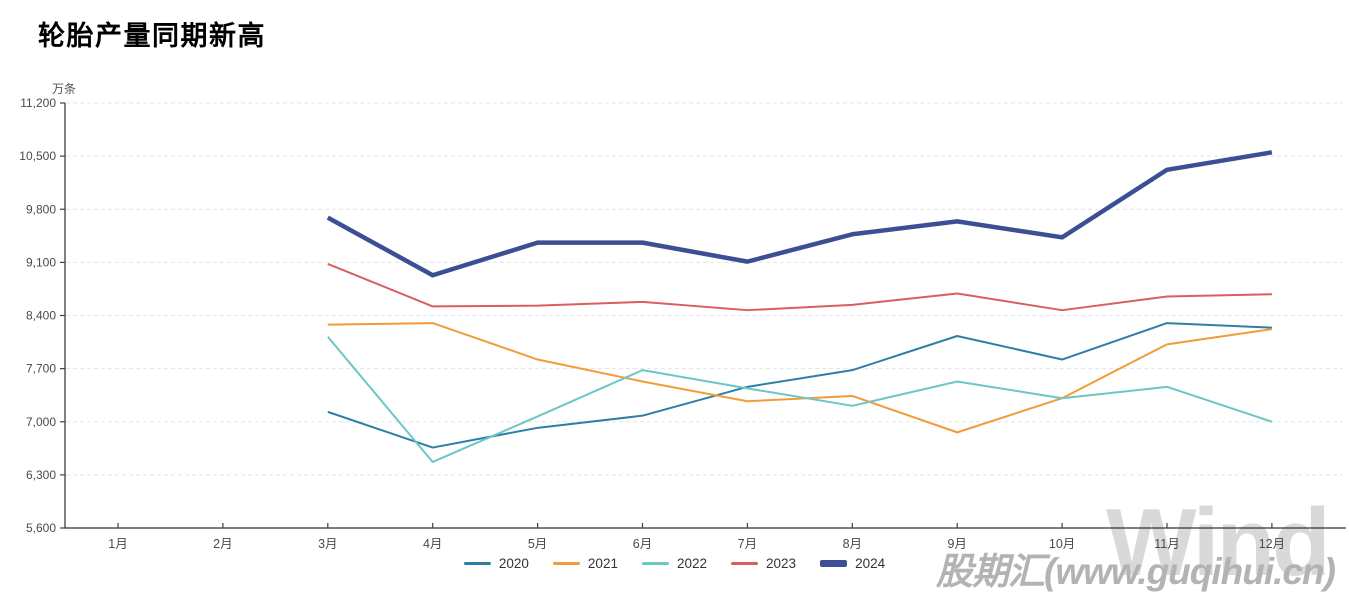  Describe the element at coordinates (37, 156) in the screenshot. I see `y-tick-label: 10,500` at that location.